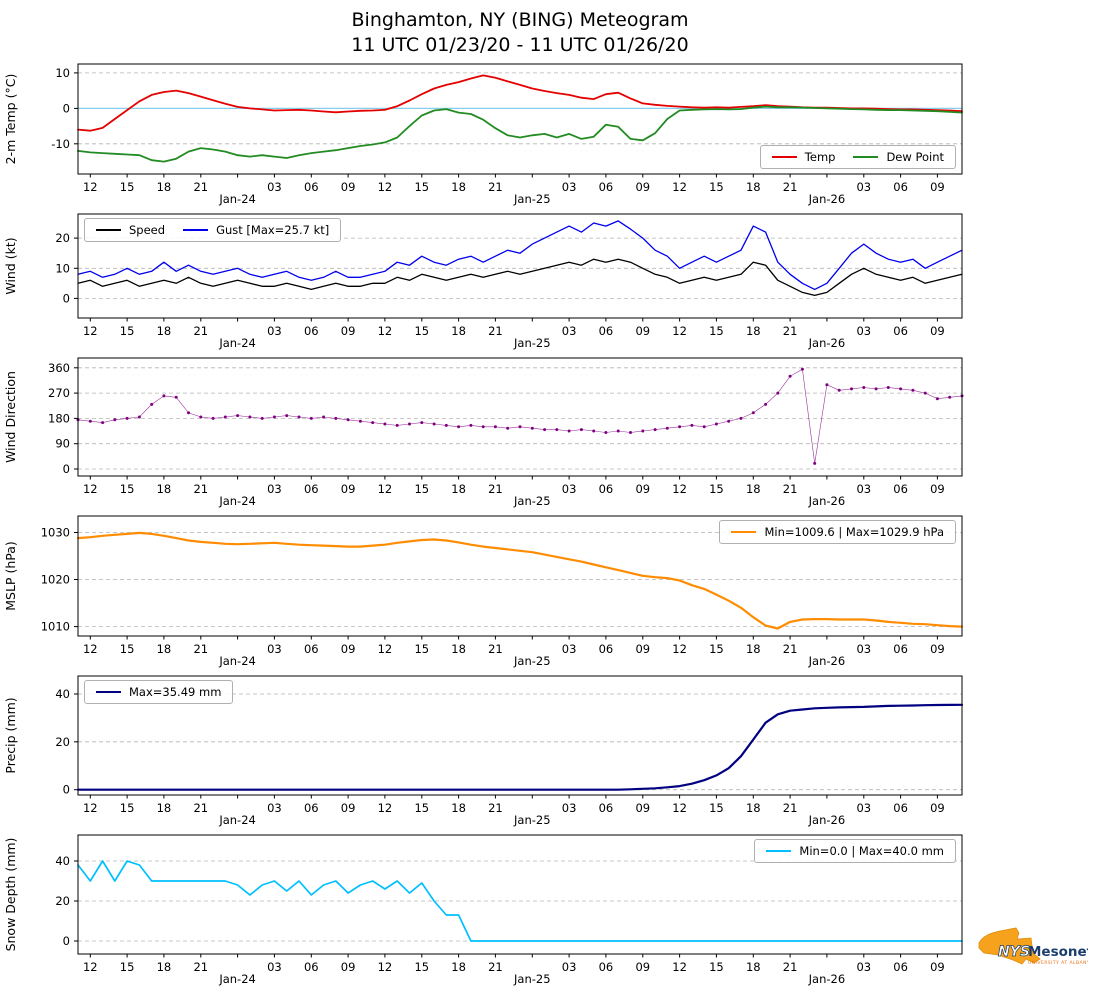 The width and height of the screenshot is (1094, 1001). I want to click on y-tick-label: 90, so click(62, 444).